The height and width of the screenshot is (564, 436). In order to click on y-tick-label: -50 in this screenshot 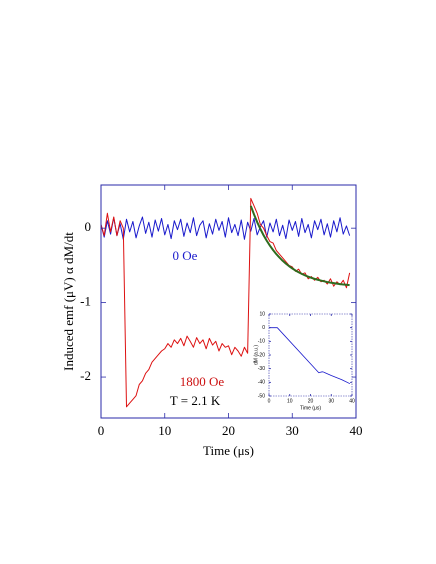, I will do `click(261, 396)`.